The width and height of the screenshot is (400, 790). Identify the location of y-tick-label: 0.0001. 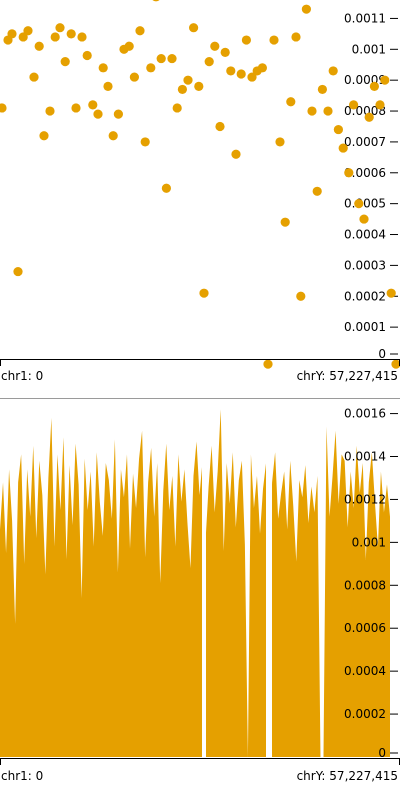
(365, 327).